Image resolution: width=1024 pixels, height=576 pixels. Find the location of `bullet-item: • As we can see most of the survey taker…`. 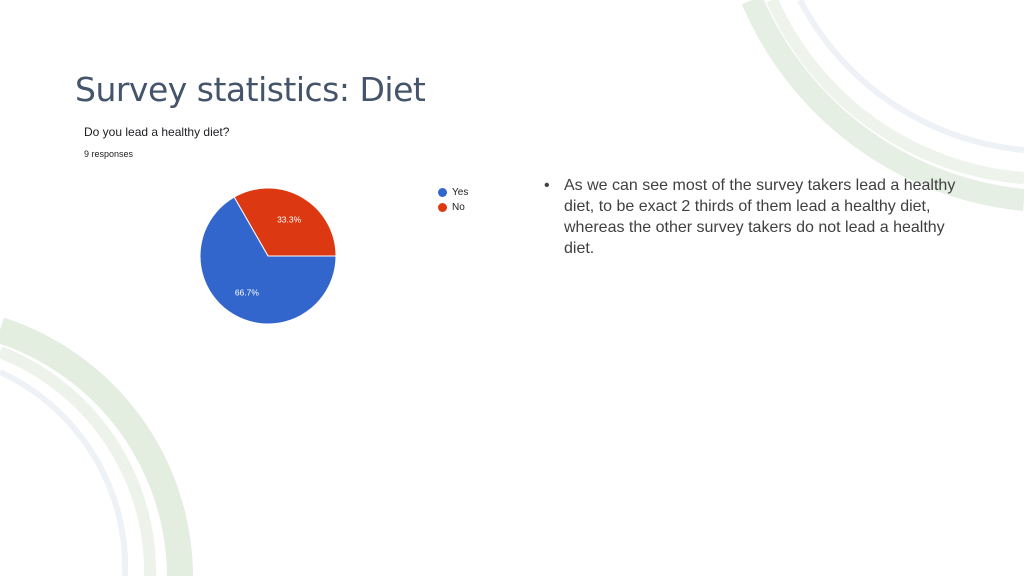

bullet-item: • As we can see most of the survey taker… is located at coordinates (754, 217).